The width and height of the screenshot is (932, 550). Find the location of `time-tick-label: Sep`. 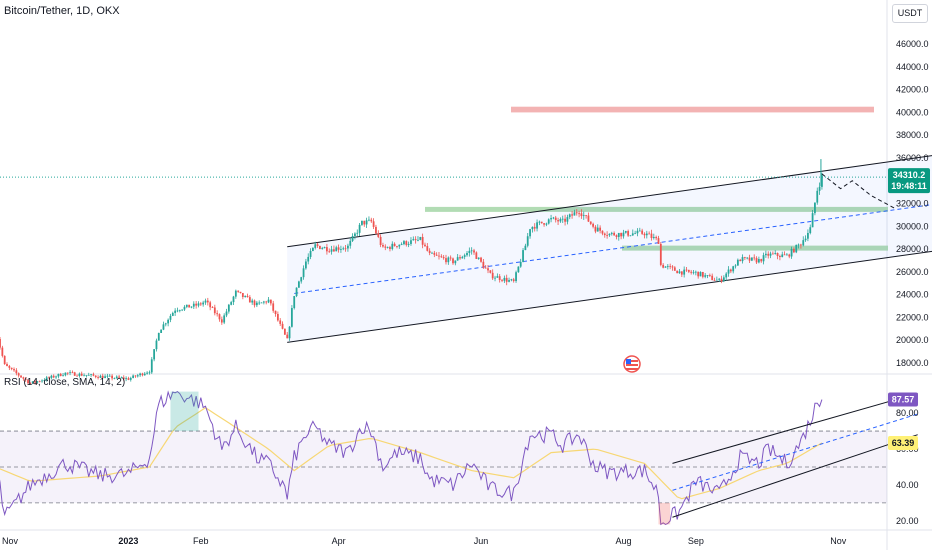

time-tick-label: Sep is located at coordinates (696, 541).